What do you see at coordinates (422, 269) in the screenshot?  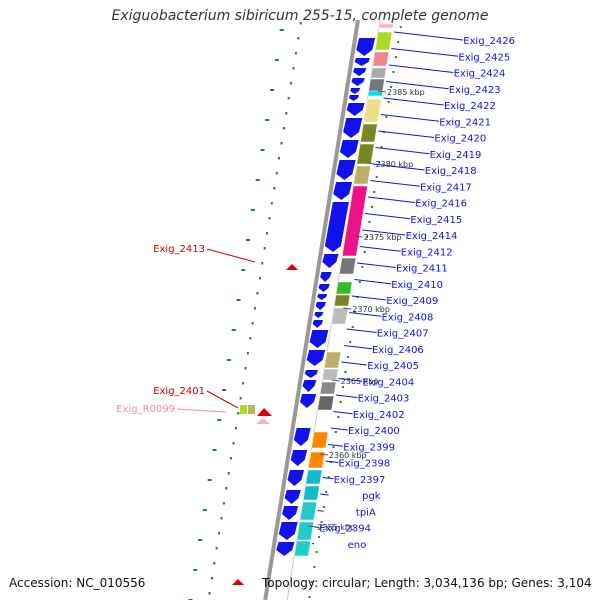 I see `gene-label: Exig_2411` at bounding box center [422, 269].